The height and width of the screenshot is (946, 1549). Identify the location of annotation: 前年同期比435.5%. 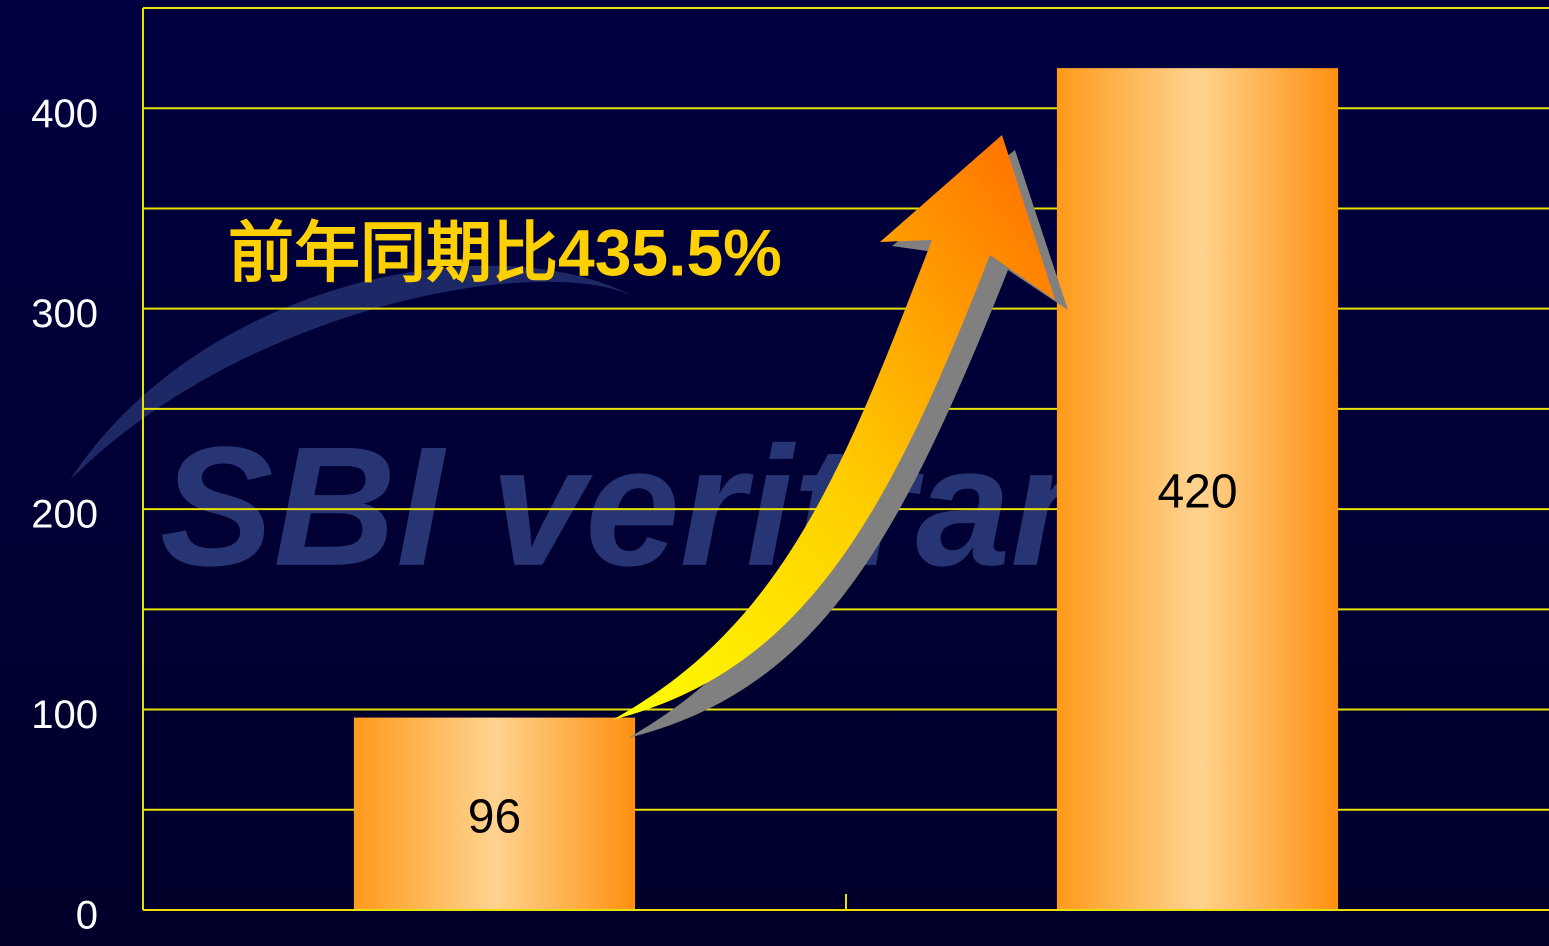
(505, 252).